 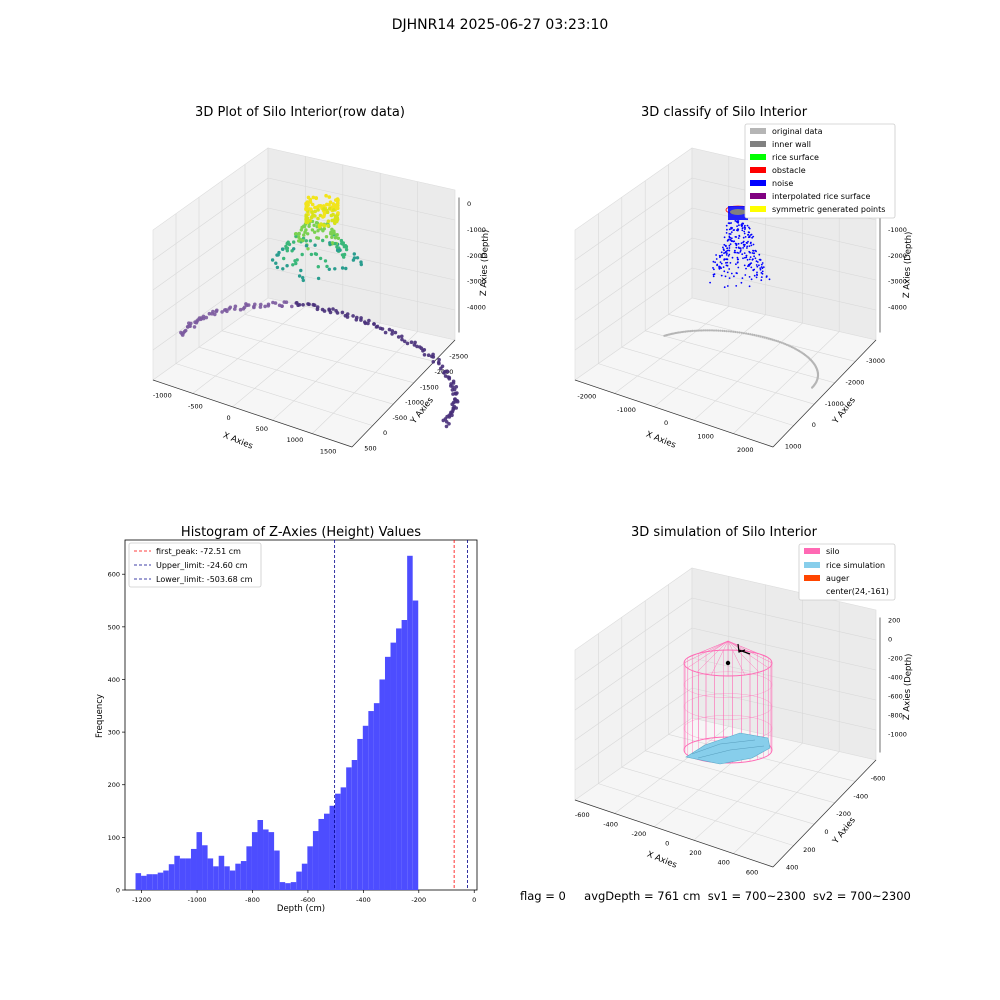 I want to click on legend-silo-label: silo, so click(x=833, y=551).